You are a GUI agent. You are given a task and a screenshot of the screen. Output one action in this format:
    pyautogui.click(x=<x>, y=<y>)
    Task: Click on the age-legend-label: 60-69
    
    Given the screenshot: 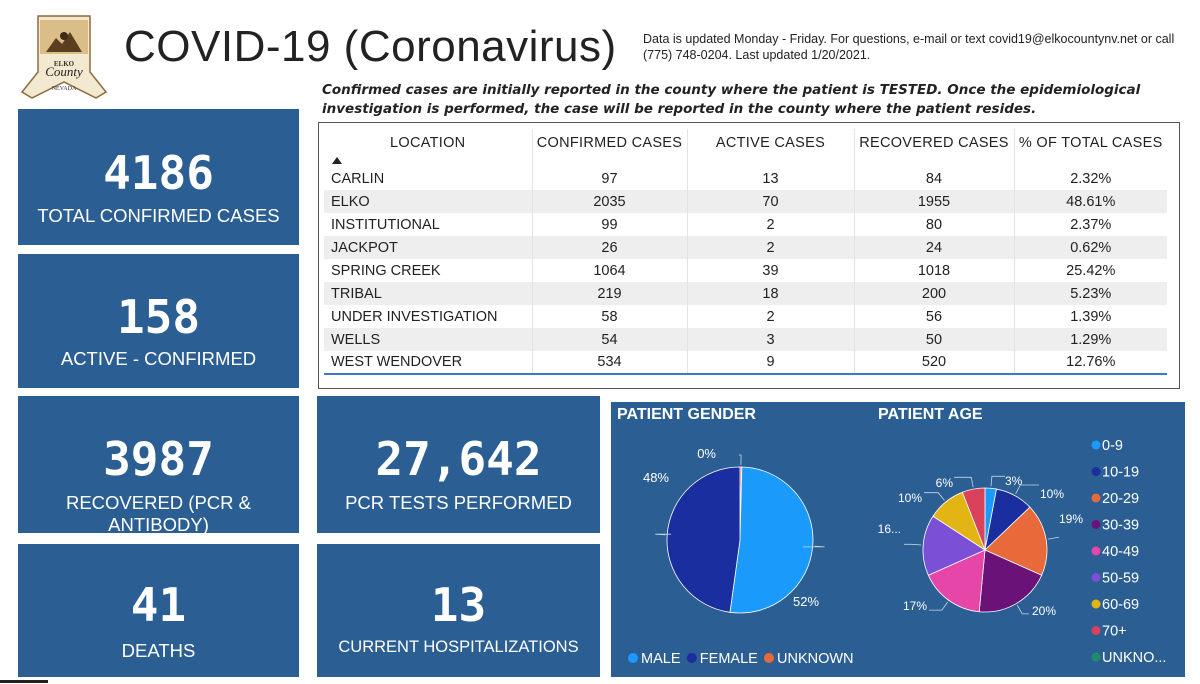 What is the action you would take?
    pyautogui.click(x=1120, y=605)
    